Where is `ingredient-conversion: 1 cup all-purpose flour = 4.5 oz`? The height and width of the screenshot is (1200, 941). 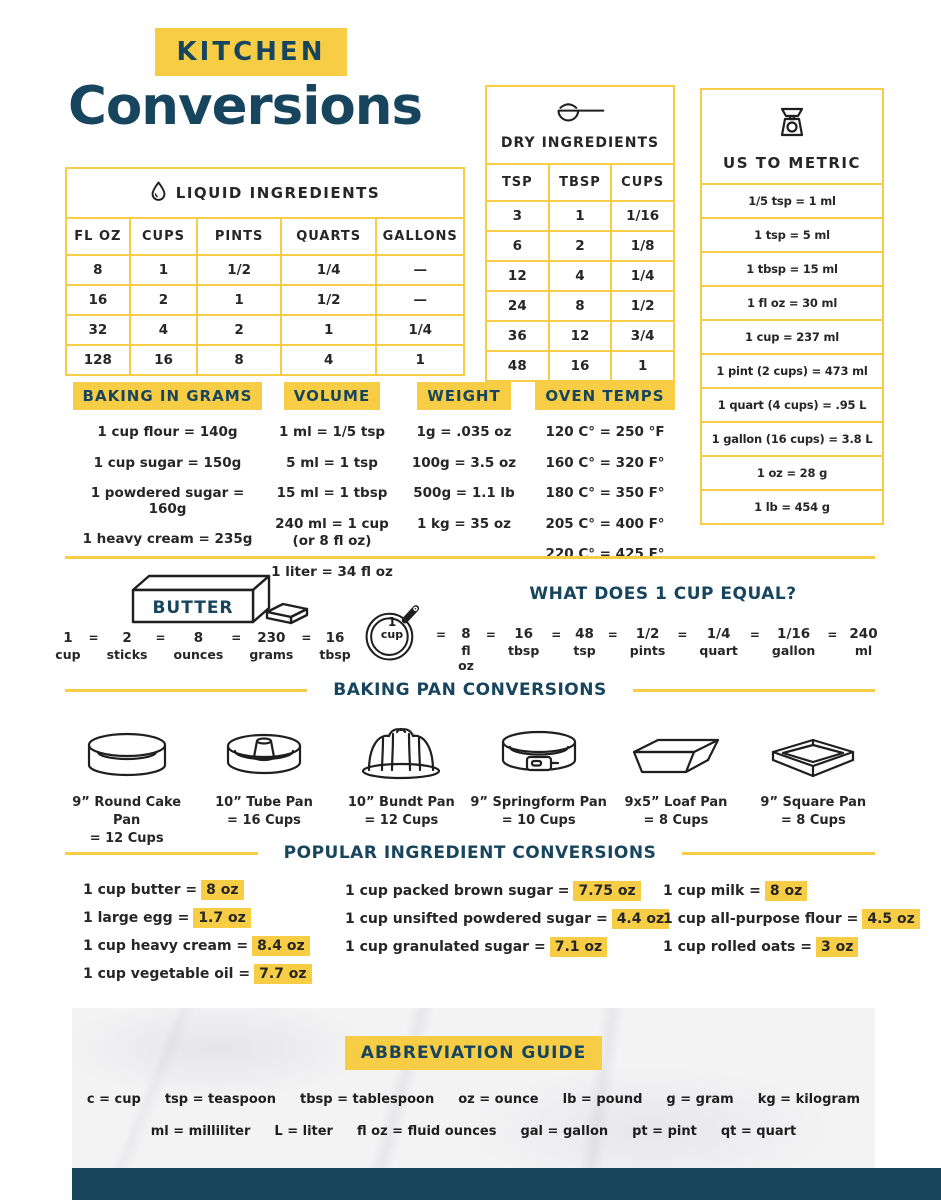 ingredient-conversion: 1 cup all-purpose flour = 4.5 oz is located at coordinates (791, 919).